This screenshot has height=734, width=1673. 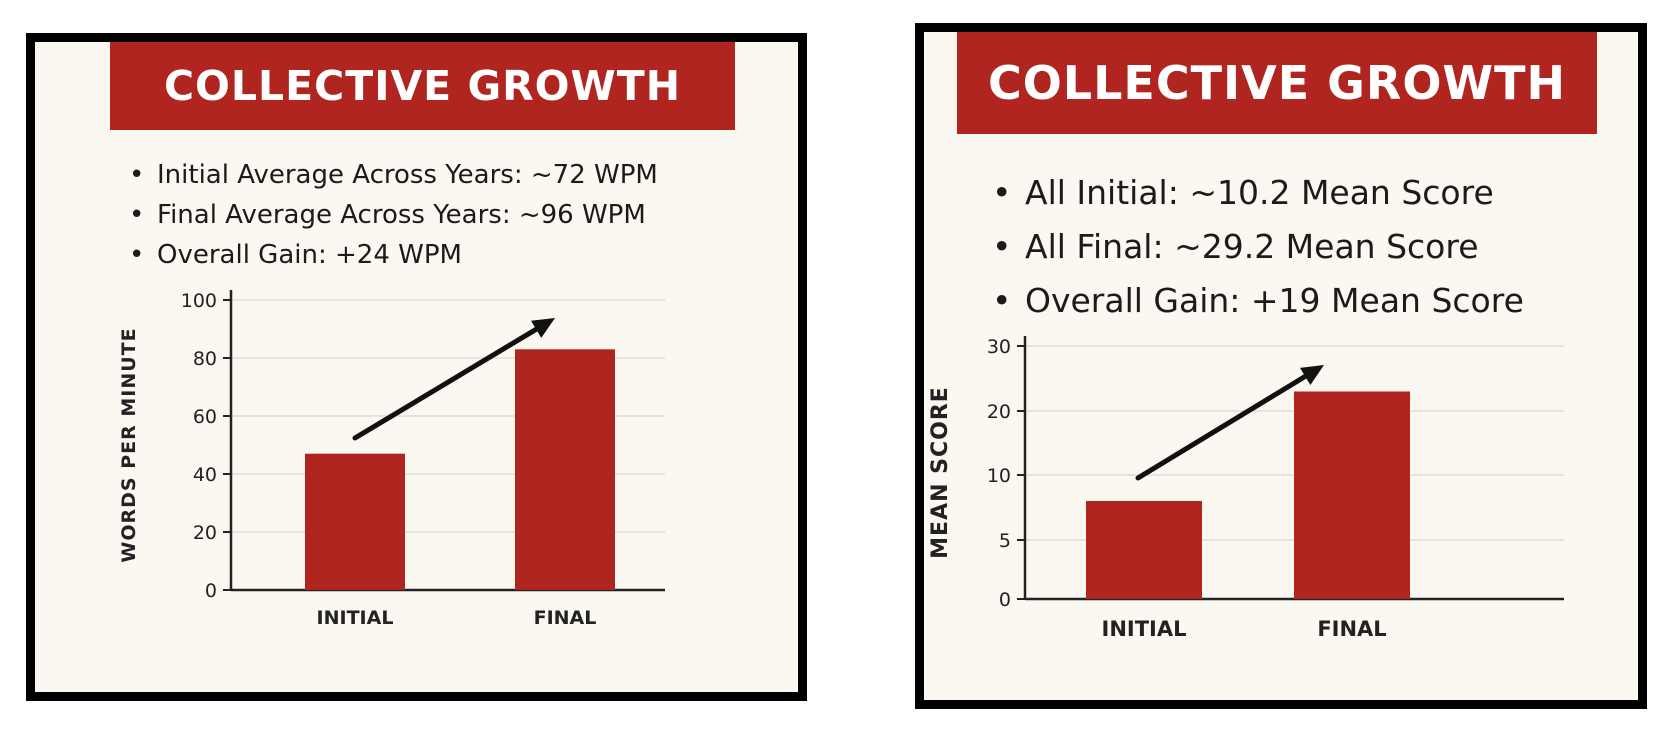 I want to click on summary-text: All Final: ~29.2 Mean Score, so click(x=1252, y=246).